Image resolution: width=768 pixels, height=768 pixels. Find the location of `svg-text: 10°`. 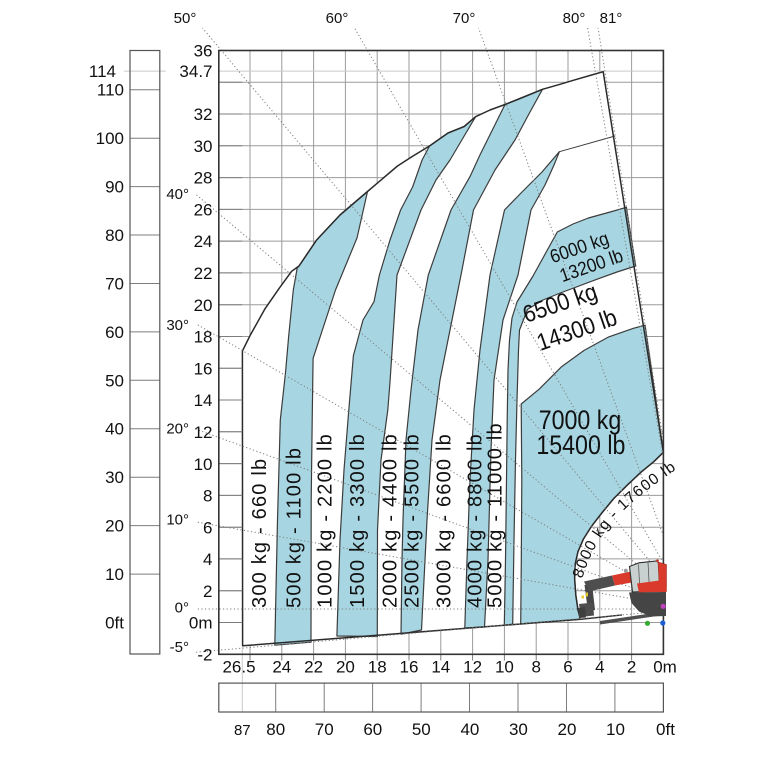

svg-text: 10° is located at coordinates (177, 520).